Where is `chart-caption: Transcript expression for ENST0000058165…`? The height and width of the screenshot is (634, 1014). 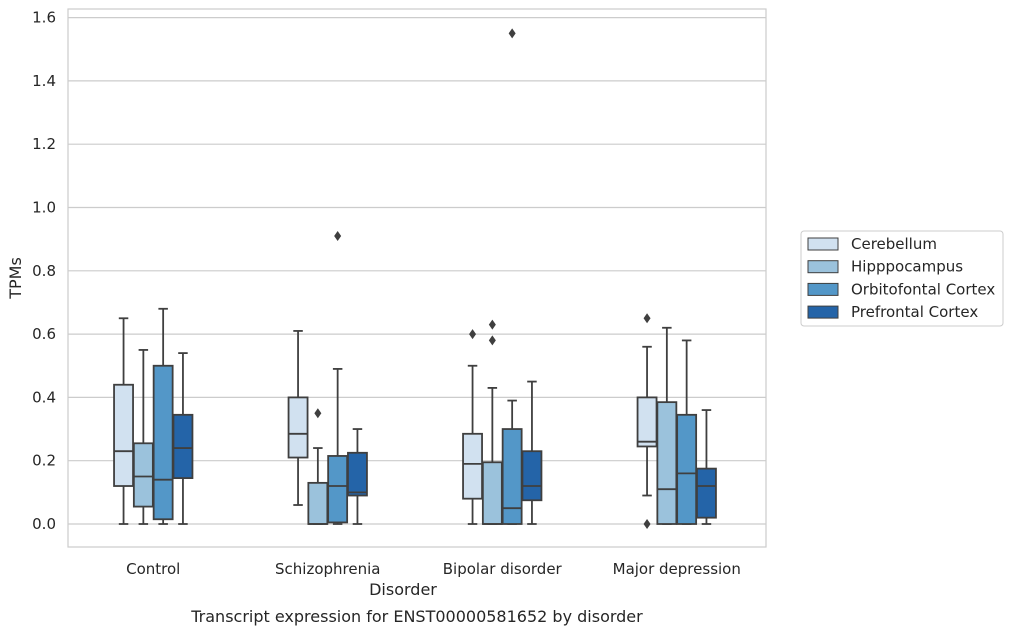 chart-caption: Transcript expression for ENST0000058165… is located at coordinates (416, 616).